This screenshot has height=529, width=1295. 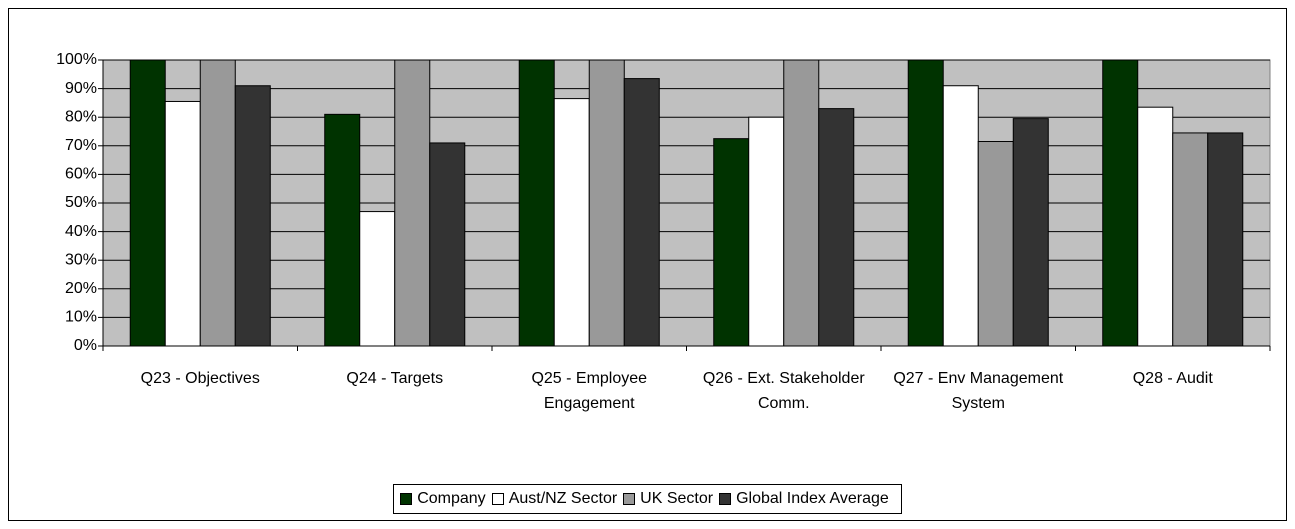 I want to click on y-tick-label: 0%, so click(x=85, y=345).